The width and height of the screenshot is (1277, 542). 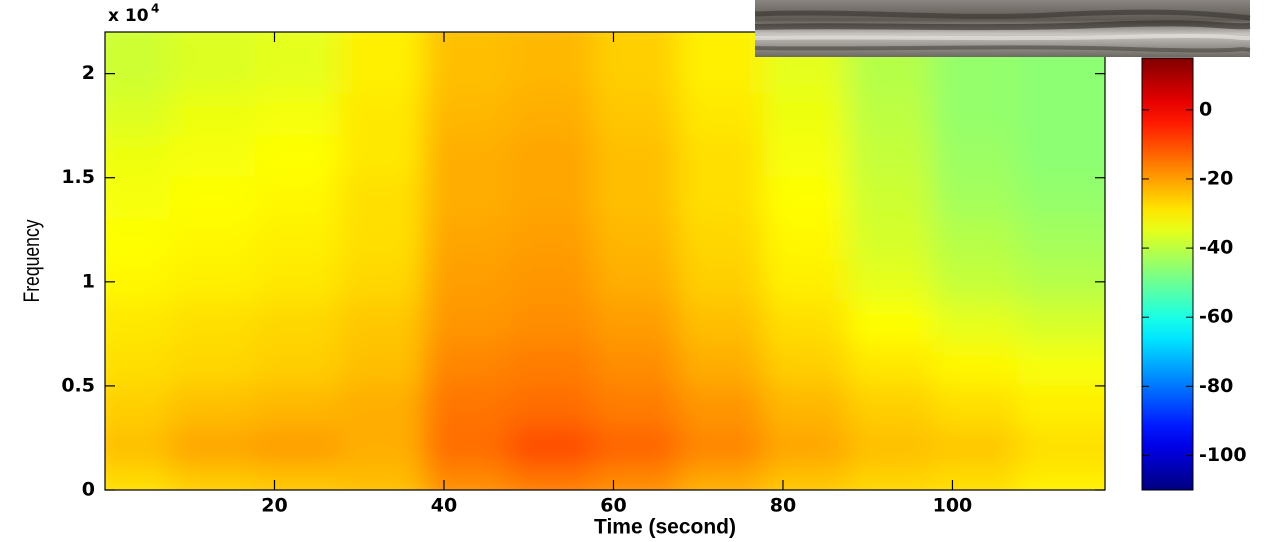 What do you see at coordinates (444, 506) in the screenshot?
I see `x-tick-label: 40` at bounding box center [444, 506].